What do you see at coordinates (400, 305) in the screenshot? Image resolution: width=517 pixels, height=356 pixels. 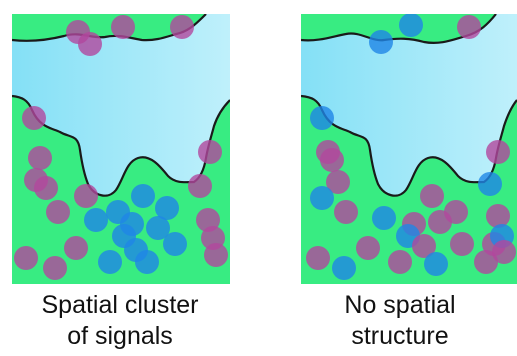 I see `caption-line: No spatial` at bounding box center [400, 305].